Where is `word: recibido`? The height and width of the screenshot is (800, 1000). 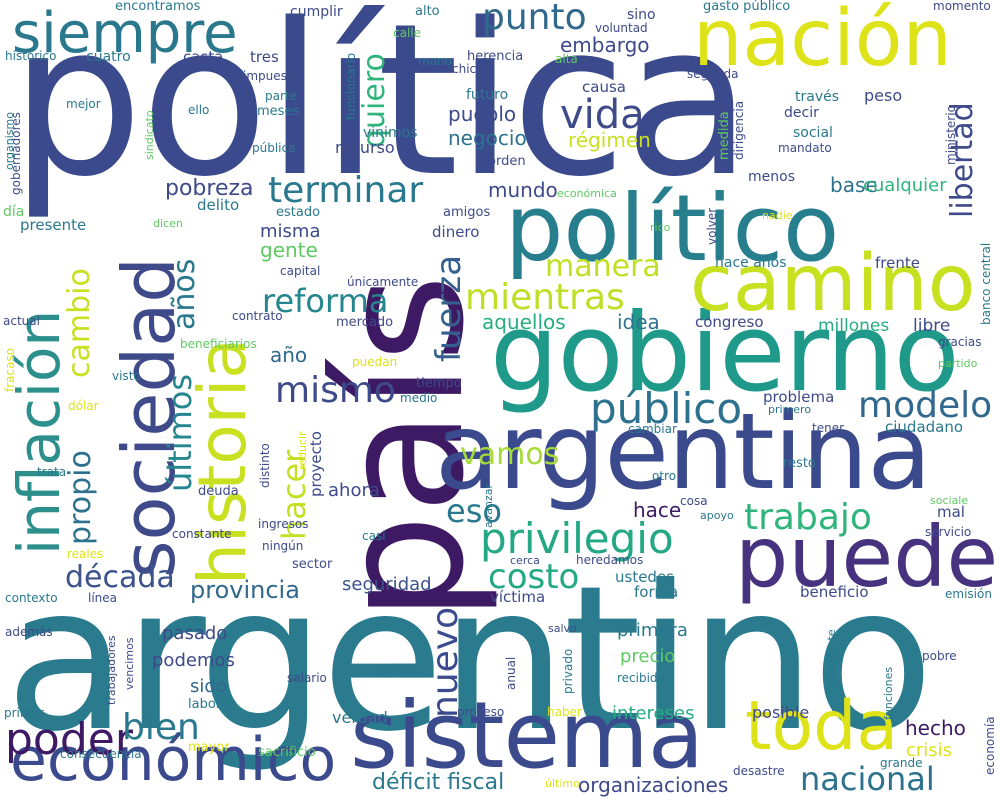 word: recibido is located at coordinates (641, 678).